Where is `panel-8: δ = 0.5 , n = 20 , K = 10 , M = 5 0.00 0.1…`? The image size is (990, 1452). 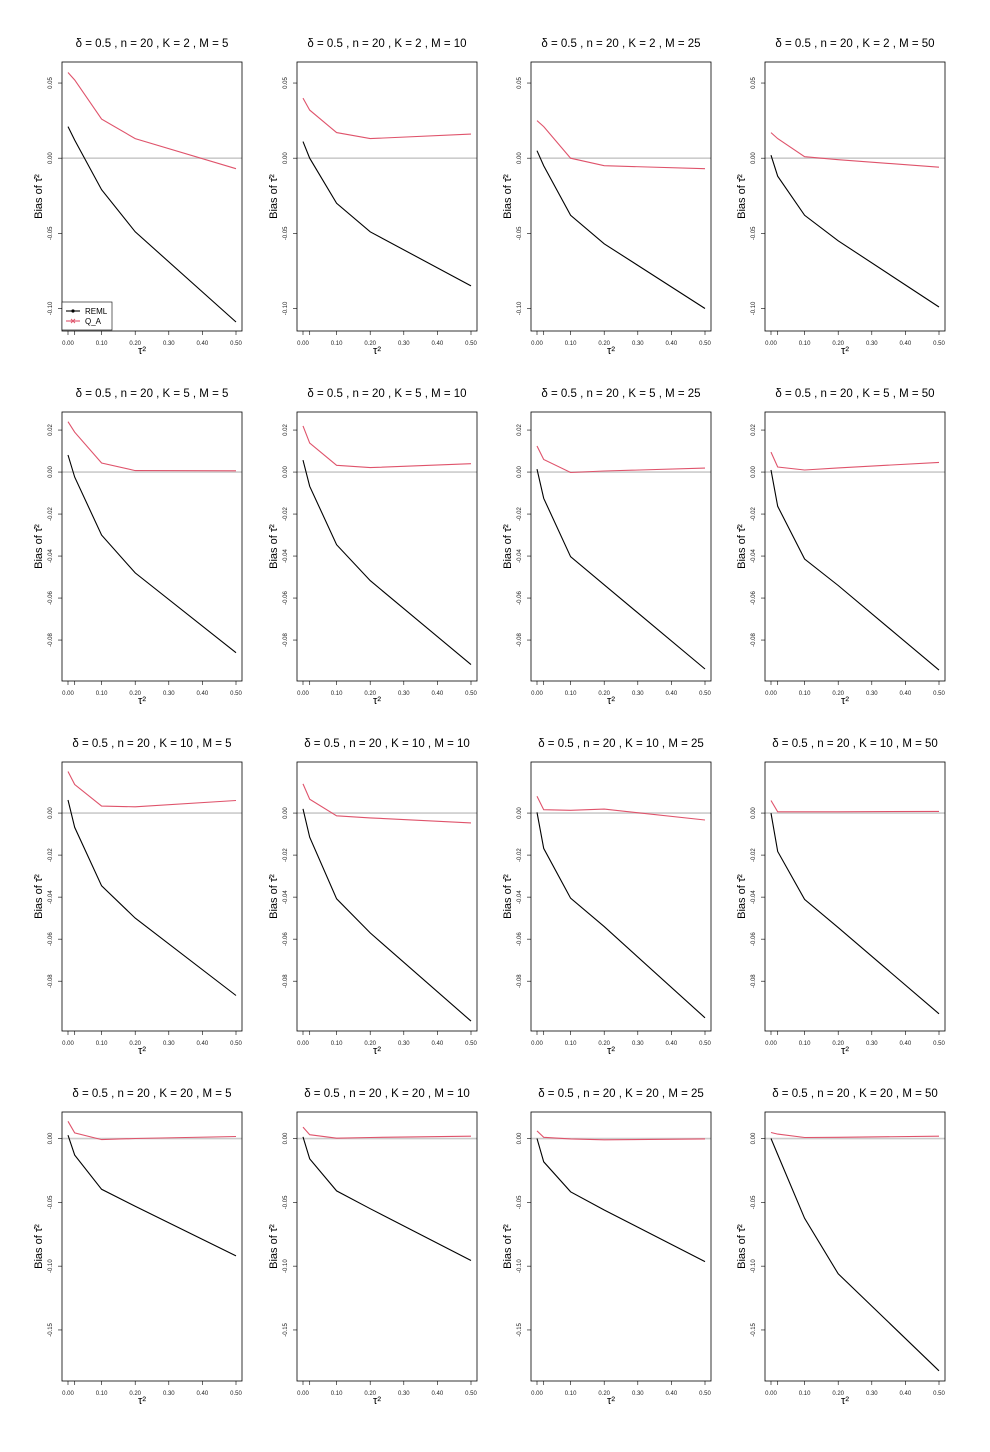
panel-8: δ = 0.5 , n = 20 , K = 10 , M = 5 0.00 0.1… is located at coordinates (137, 897).